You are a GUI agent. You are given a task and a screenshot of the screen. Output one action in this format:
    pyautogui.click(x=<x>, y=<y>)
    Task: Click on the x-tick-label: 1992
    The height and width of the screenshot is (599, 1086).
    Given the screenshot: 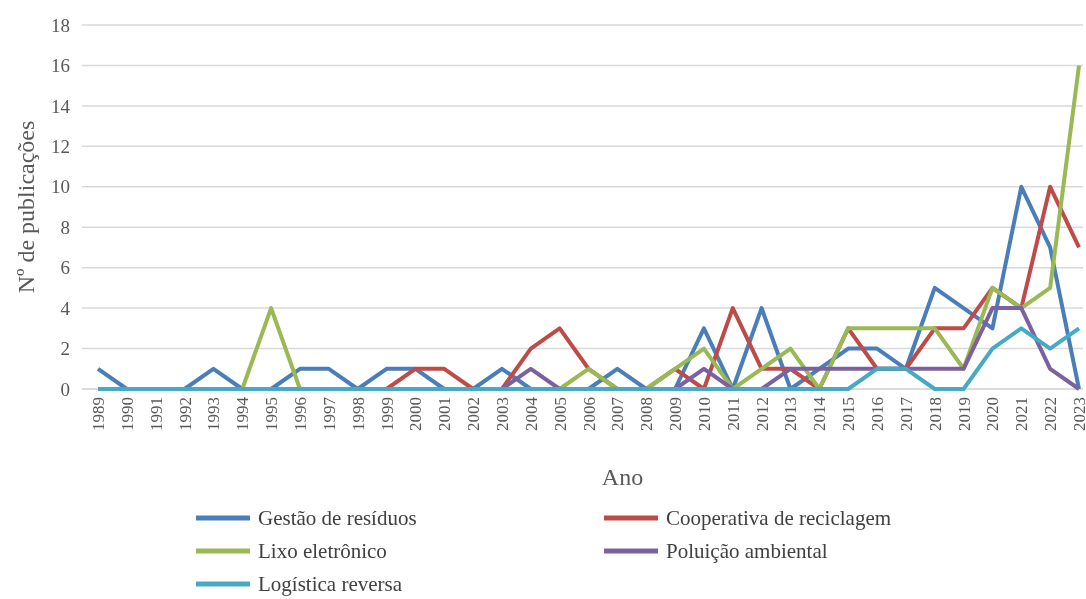 What is the action you would take?
    pyautogui.click(x=185, y=414)
    